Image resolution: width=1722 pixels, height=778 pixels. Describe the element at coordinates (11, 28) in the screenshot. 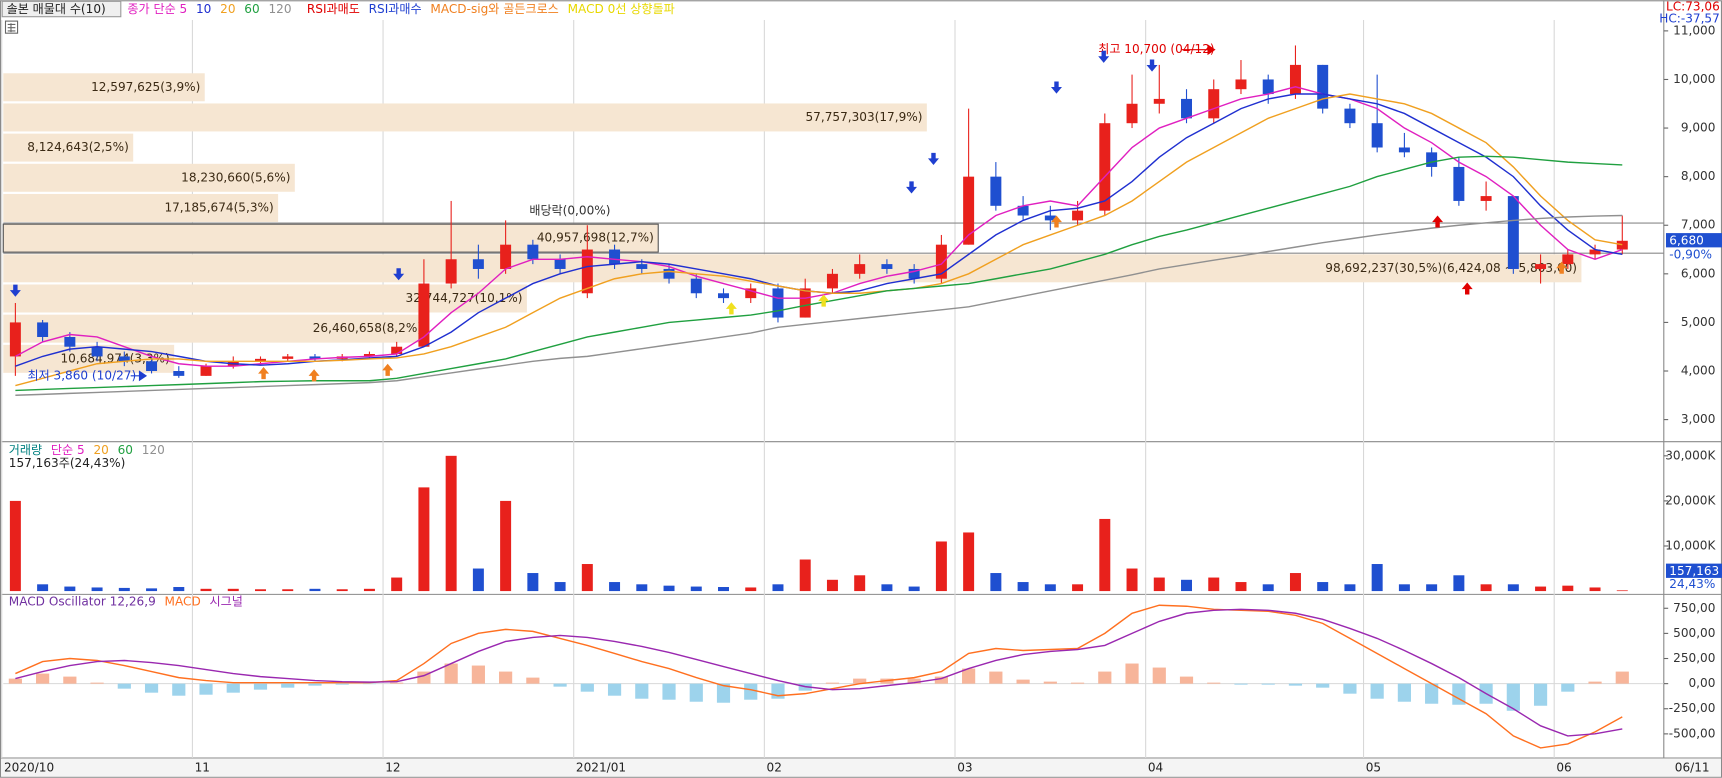

I see `grid-icon-lines` at that location.